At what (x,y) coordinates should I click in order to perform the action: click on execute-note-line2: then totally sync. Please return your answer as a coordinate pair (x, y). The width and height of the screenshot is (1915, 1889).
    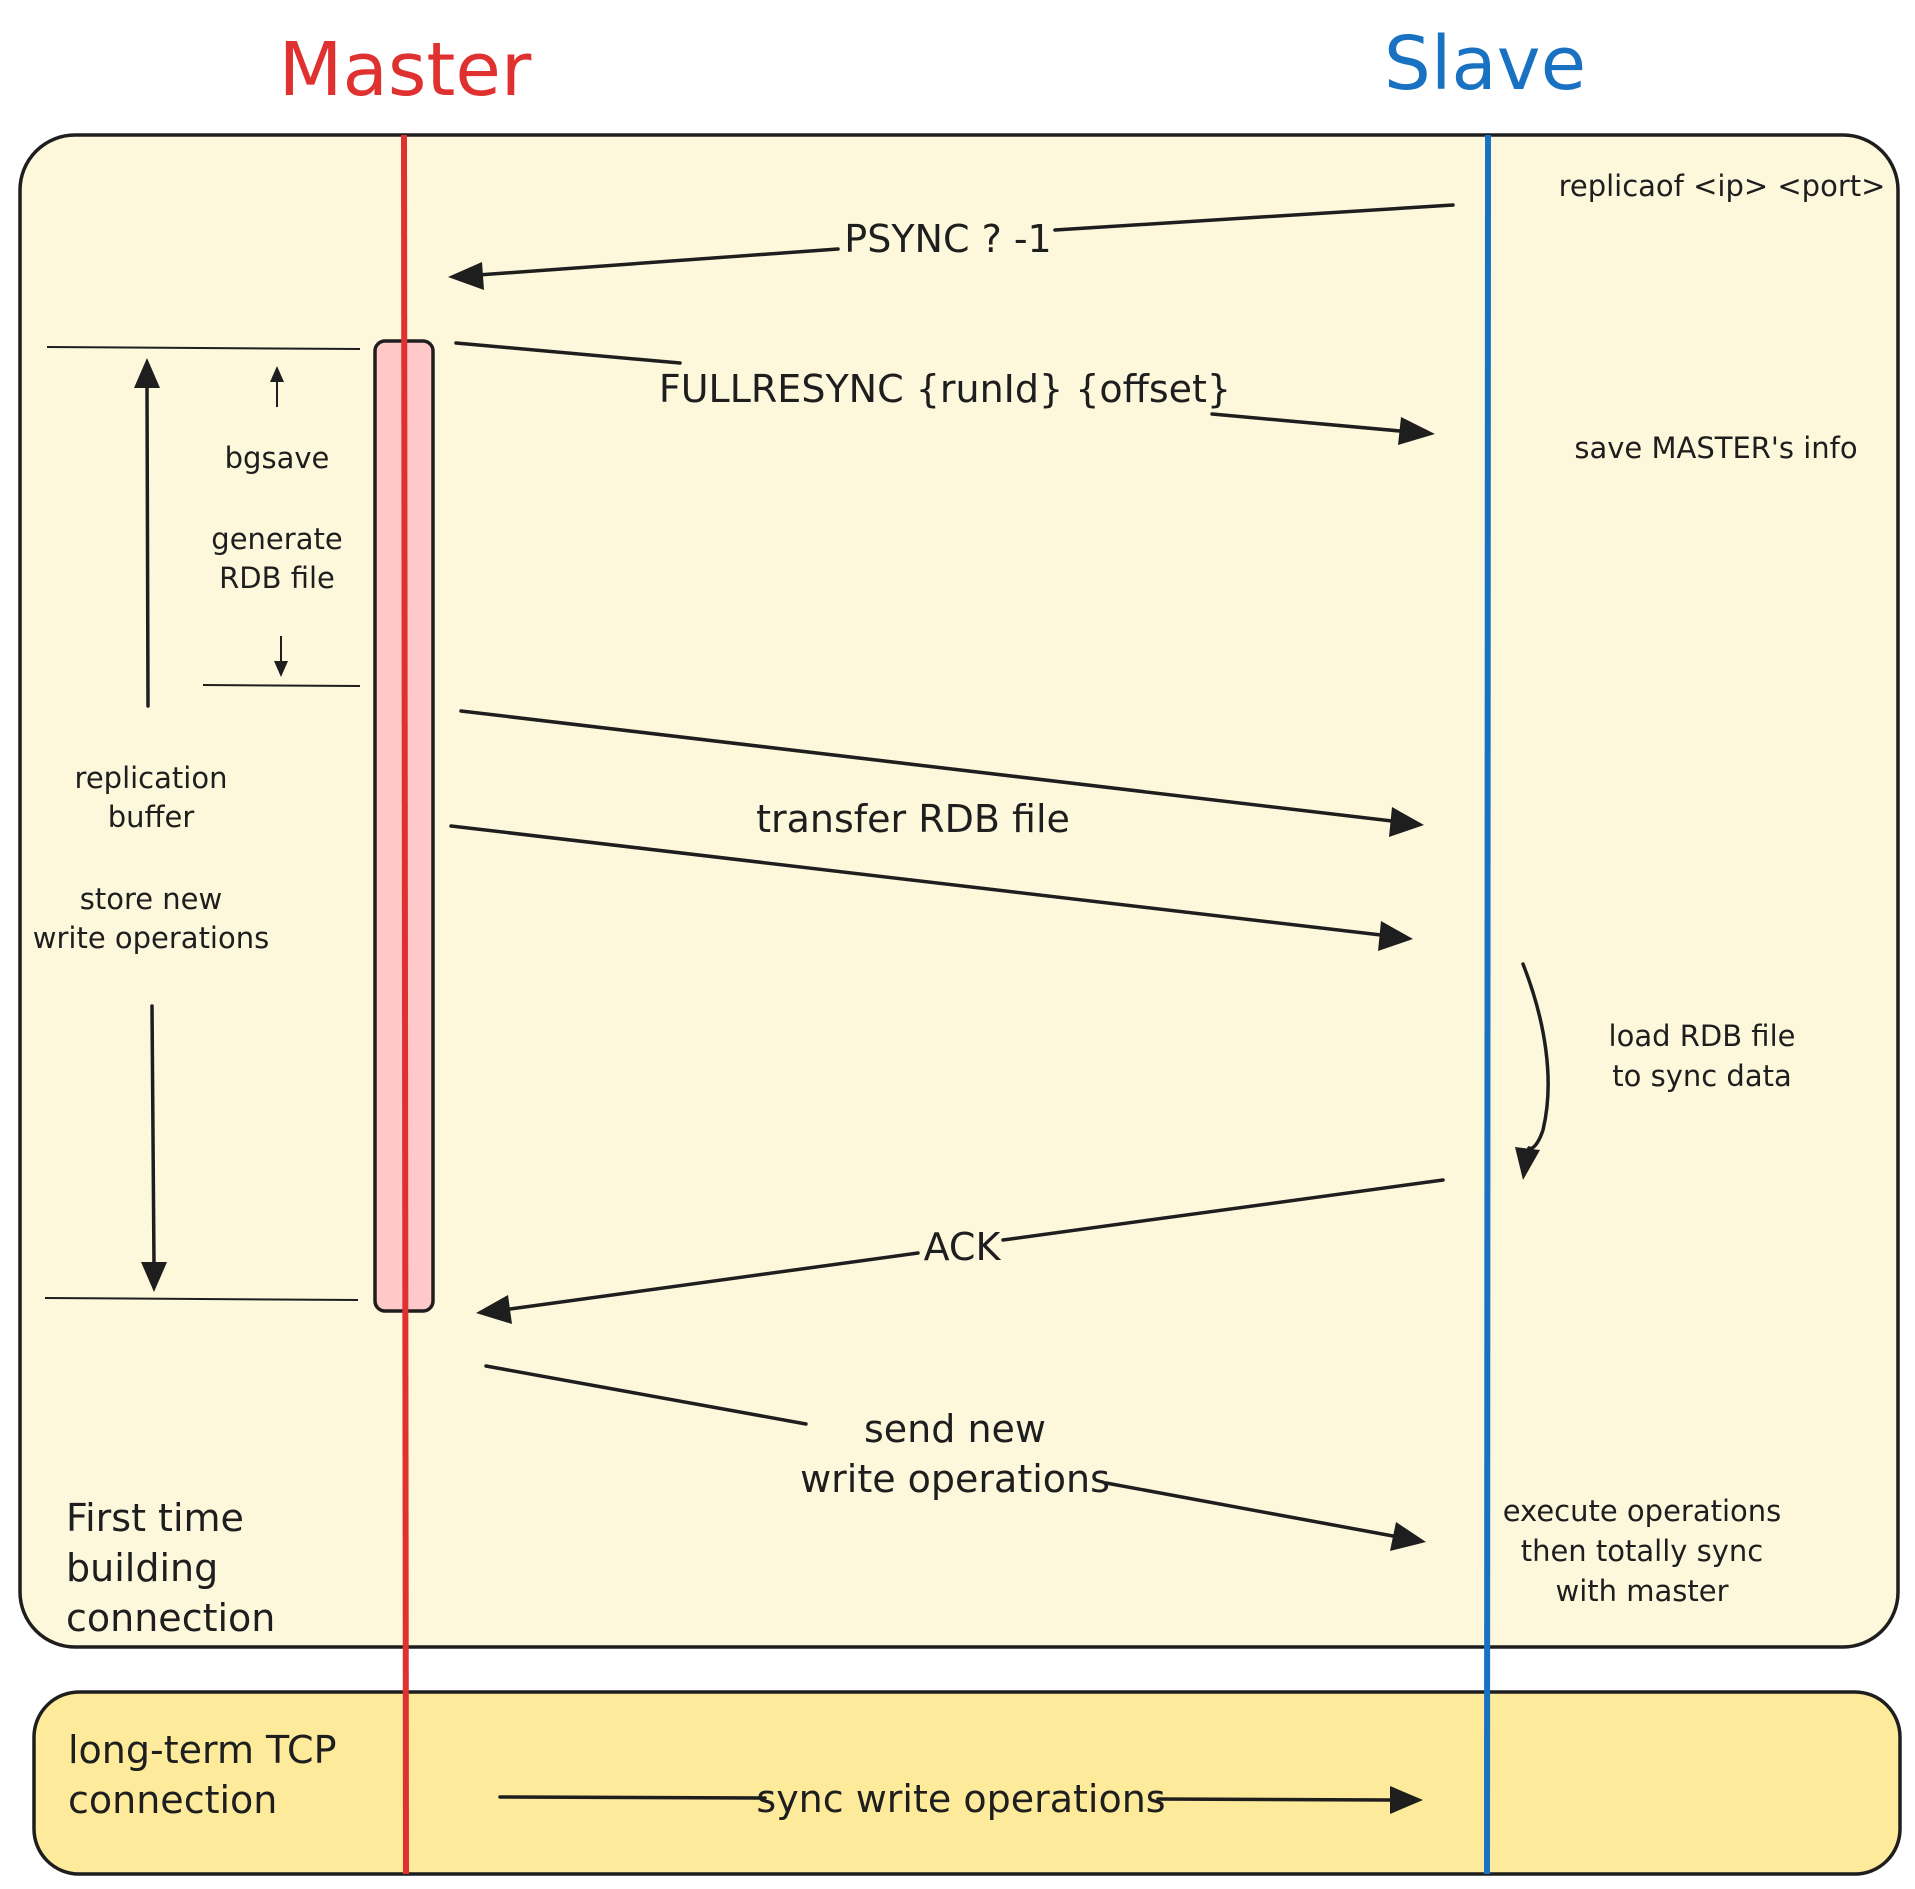
    Looking at the image, I should click on (1642, 1551).